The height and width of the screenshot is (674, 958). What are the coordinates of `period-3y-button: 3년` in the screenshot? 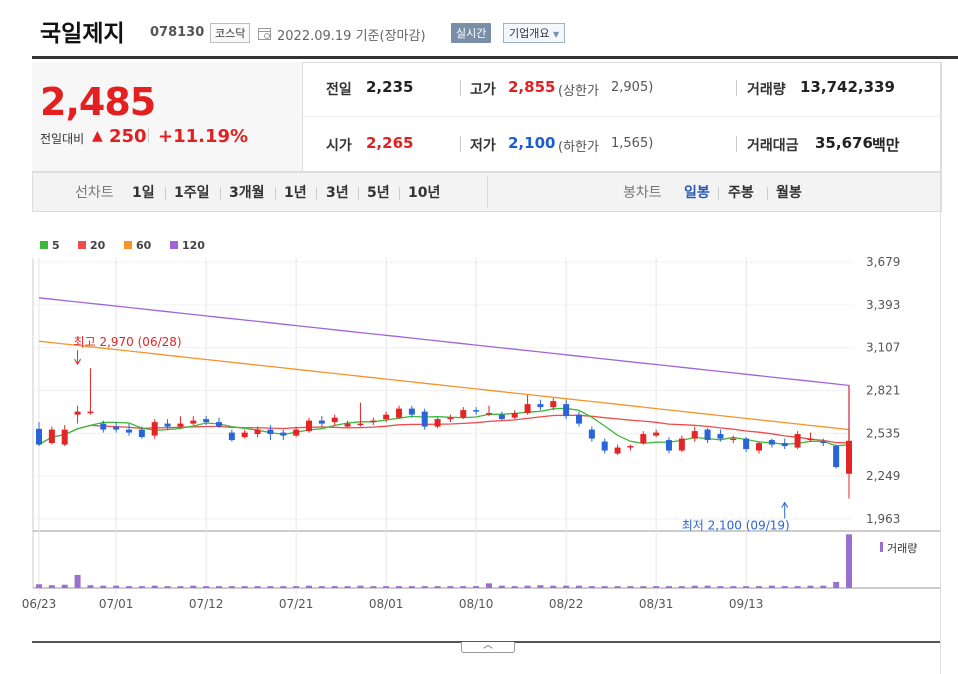 It's located at (337, 193).